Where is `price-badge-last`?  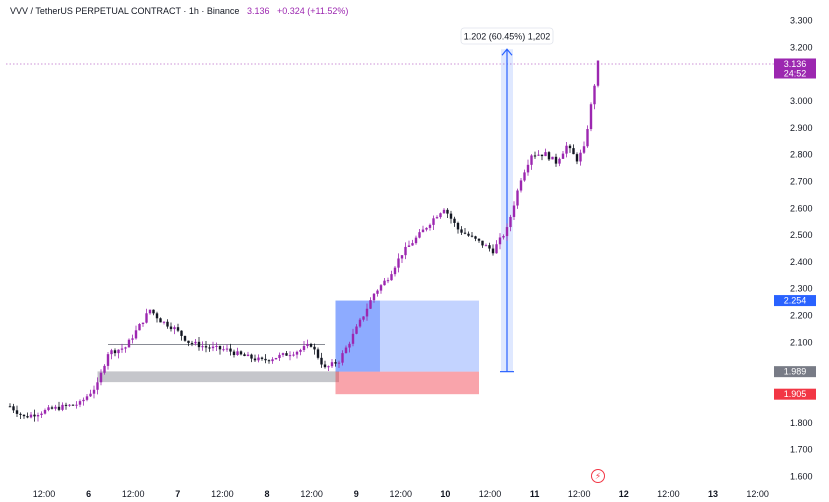
price-badge-last is located at coordinates (795, 68).